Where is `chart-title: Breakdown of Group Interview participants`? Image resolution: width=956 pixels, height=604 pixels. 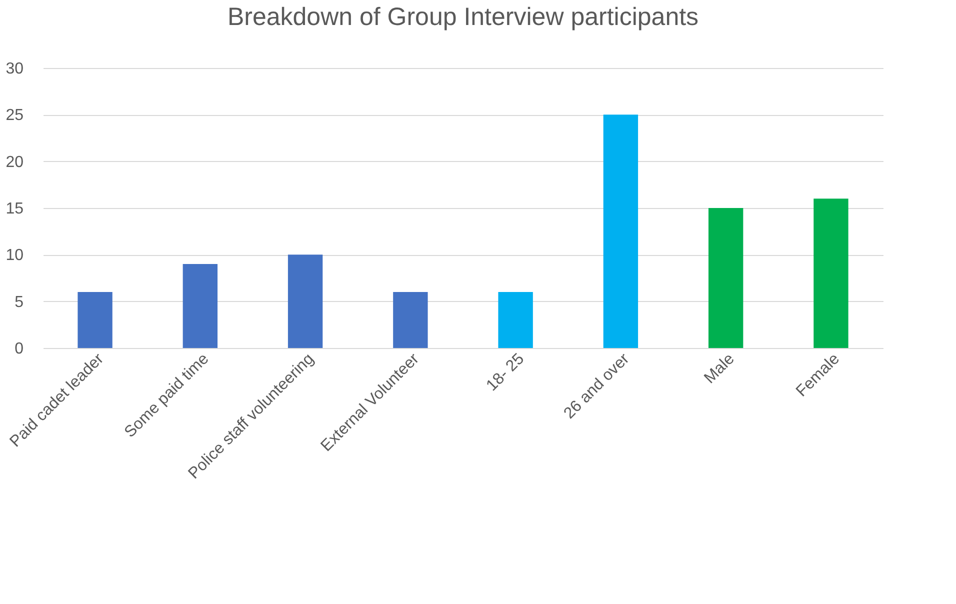
chart-title: Breakdown of Group Interview participants is located at coordinates (463, 17).